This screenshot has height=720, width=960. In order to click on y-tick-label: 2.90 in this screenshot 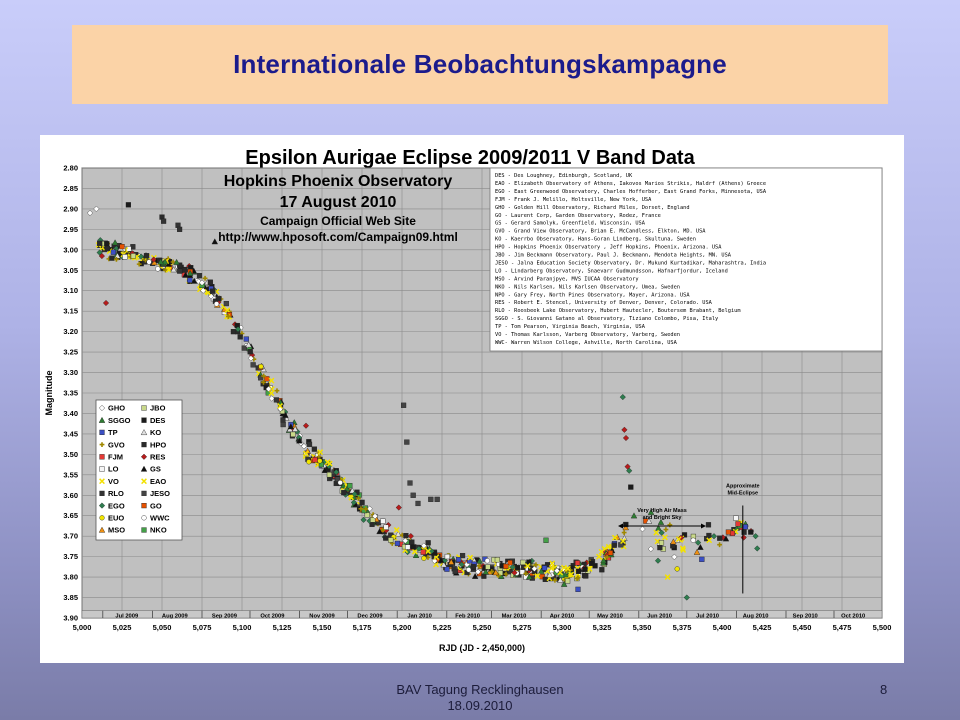, I will do `click(70, 208)`.